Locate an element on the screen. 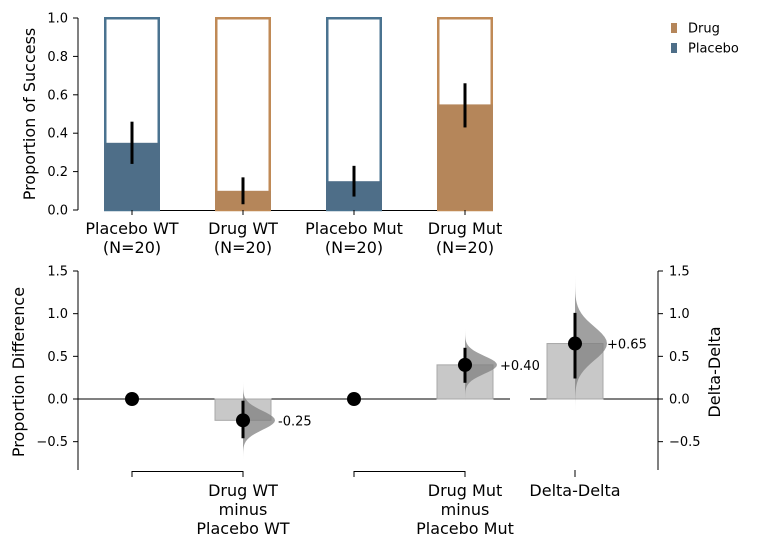  top-x-tick-label: Placebo Mut (N=20) is located at coordinates (354, 238).